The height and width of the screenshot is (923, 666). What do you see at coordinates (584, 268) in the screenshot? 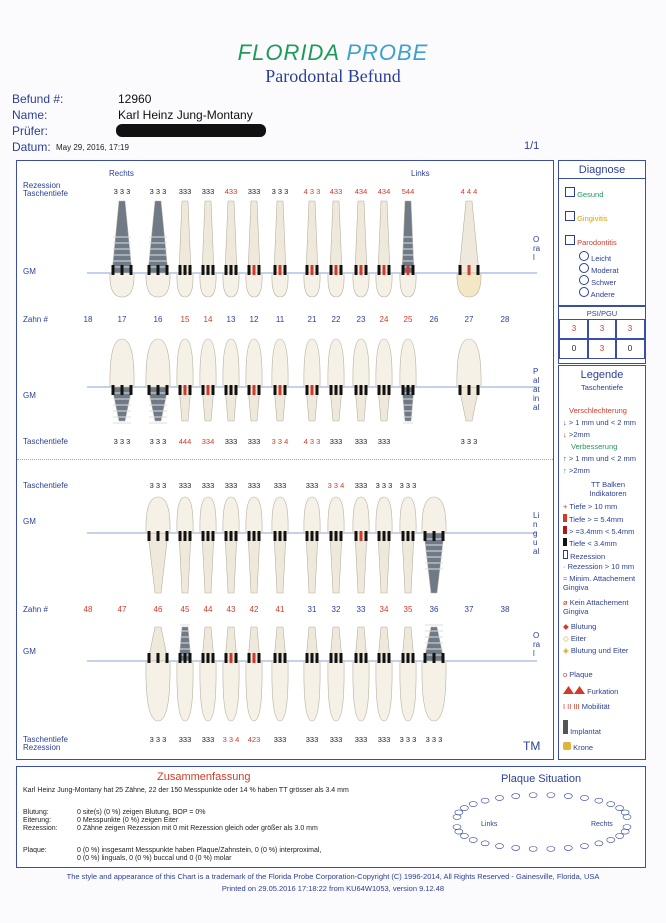
I see `moderat-radio` at bounding box center [584, 268].